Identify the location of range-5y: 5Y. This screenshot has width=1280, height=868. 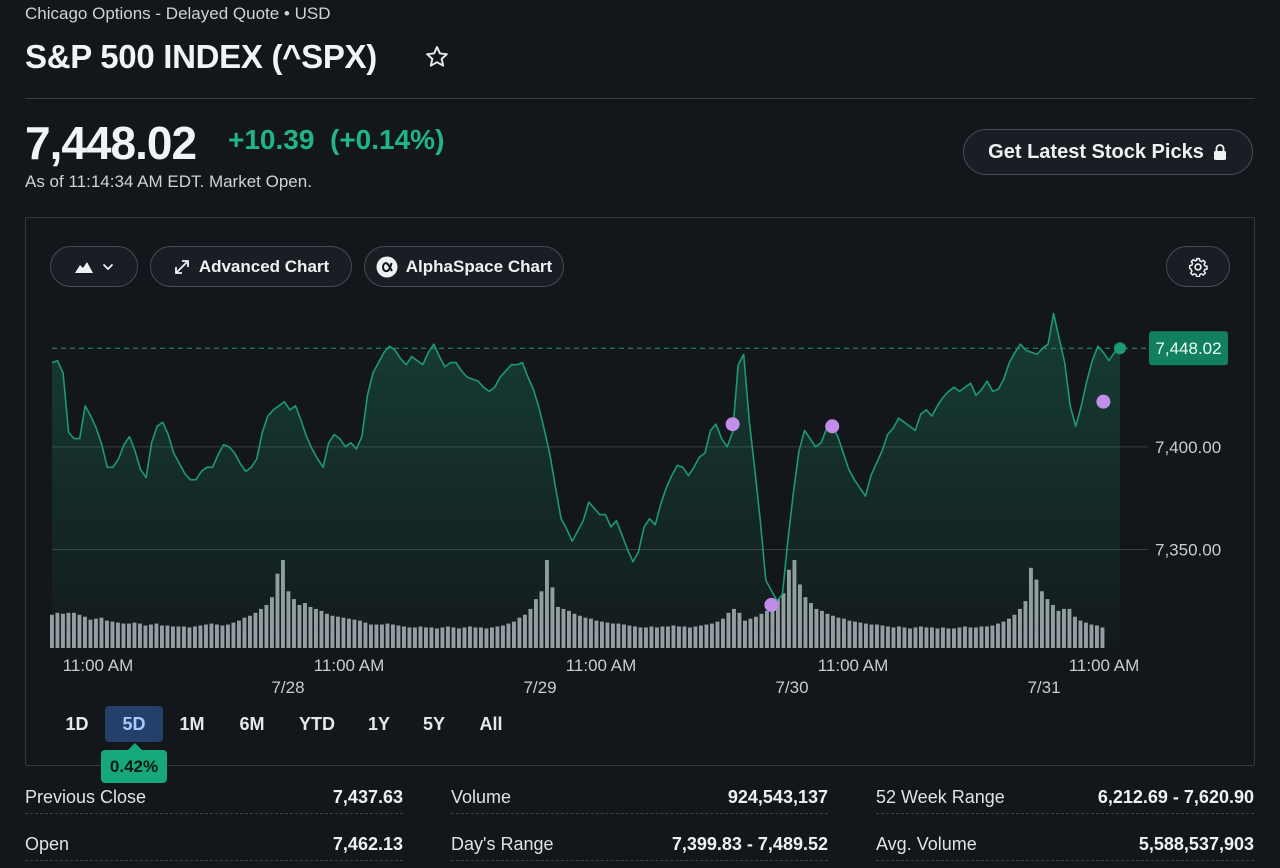
(434, 723).